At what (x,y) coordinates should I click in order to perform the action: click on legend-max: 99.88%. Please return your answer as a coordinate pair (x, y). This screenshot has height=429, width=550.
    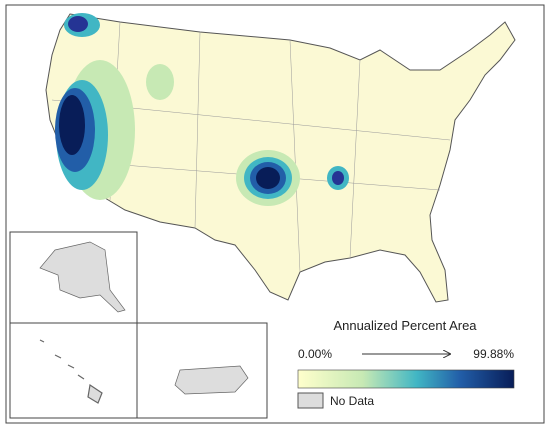
    Looking at the image, I should click on (493, 354).